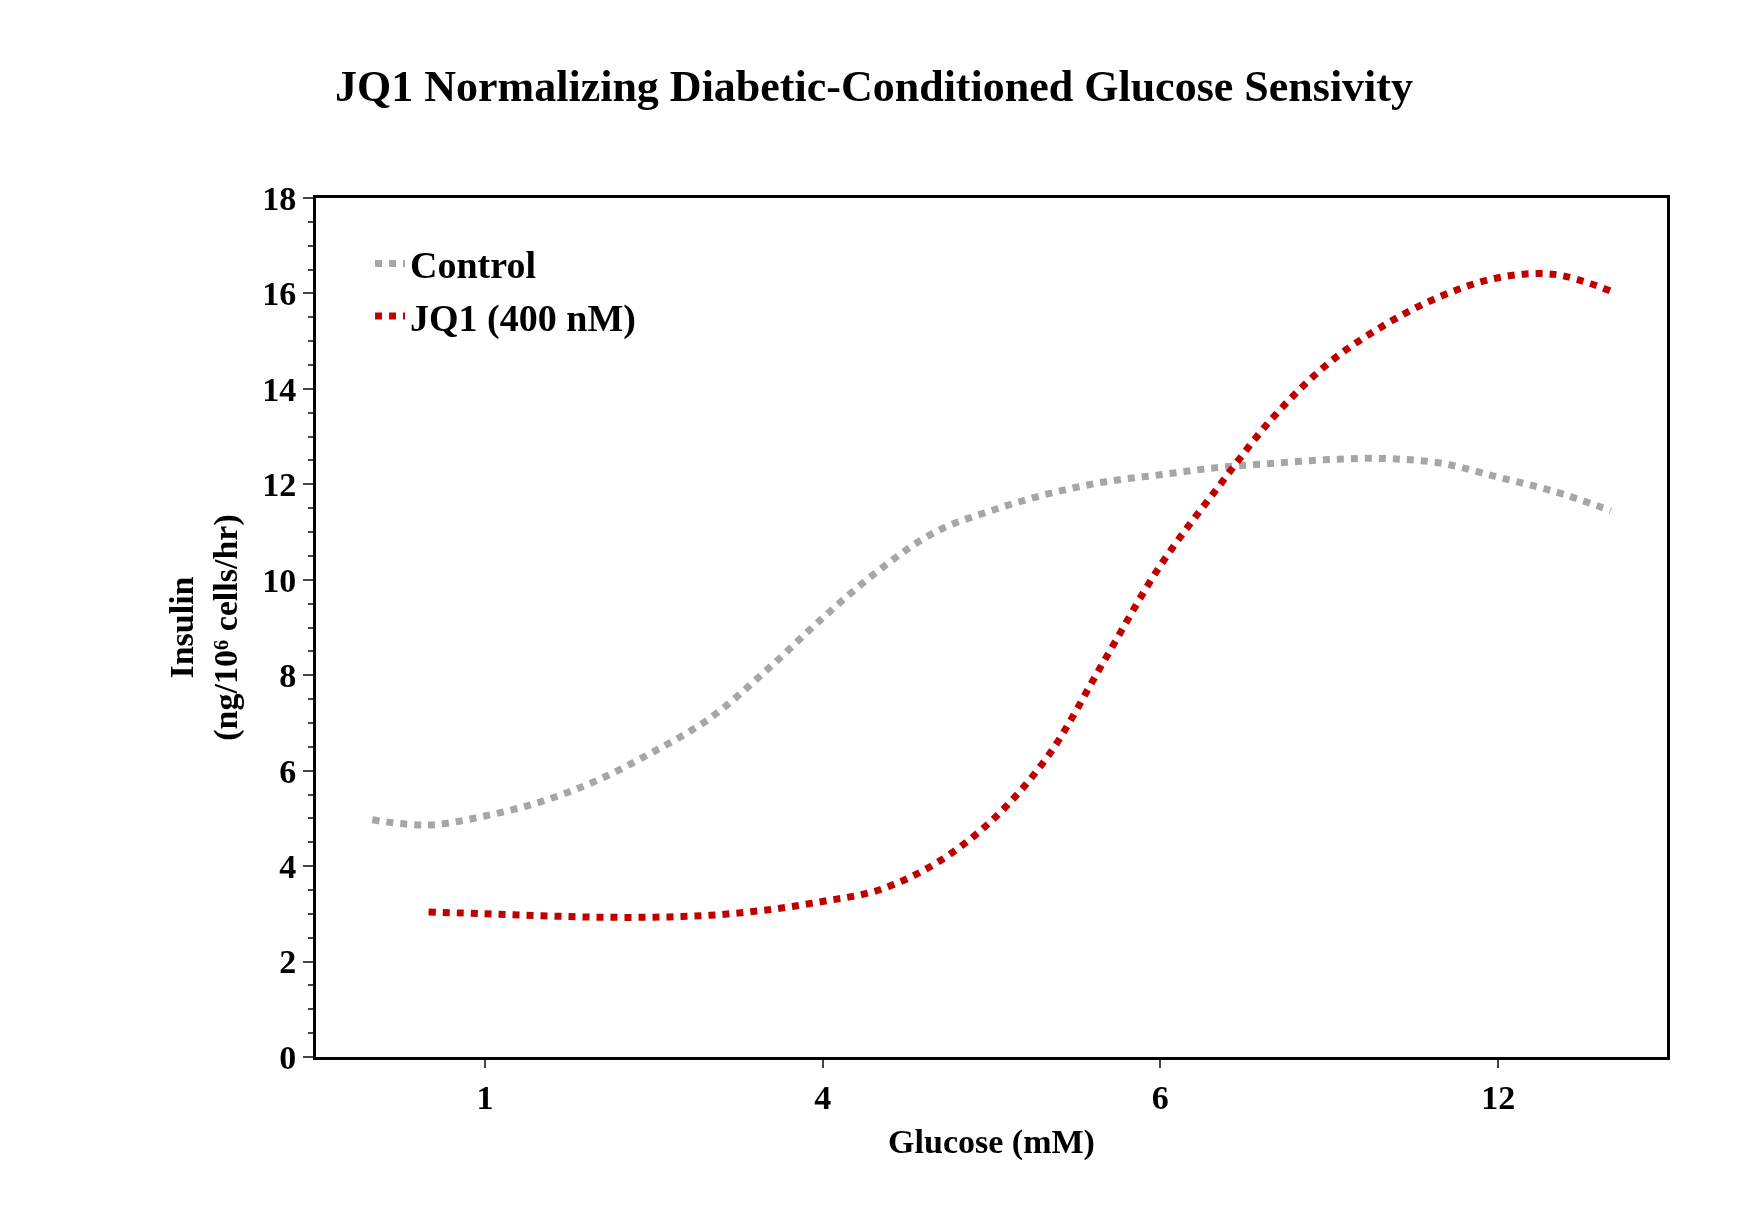 The image size is (1748, 1228). Describe the element at coordinates (523, 318) in the screenshot. I see `legend-label: JQ1 (400 nM)` at that location.